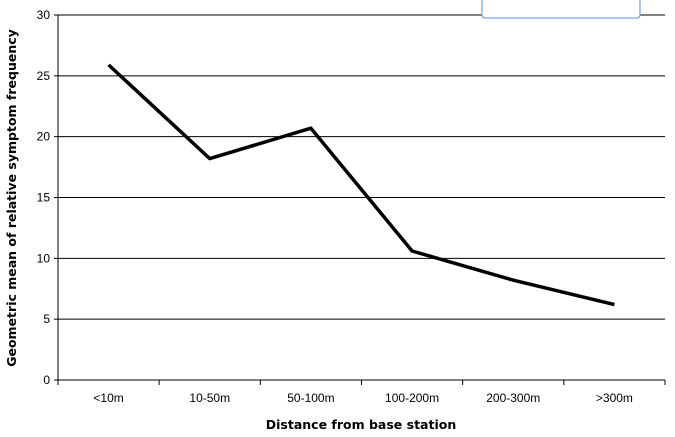 The image size is (675, 437). What do you see at coordinates (44, 137) in the screenshot?
I see `y-tick-label: 20` at bounding box center [44, 137].